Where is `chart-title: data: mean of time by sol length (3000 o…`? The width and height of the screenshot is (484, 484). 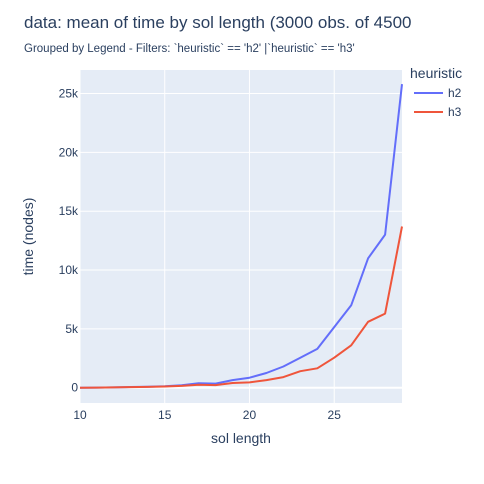
chart-title: data: mean of time by sol length (3000 o… is located at coordinates (218, 22).